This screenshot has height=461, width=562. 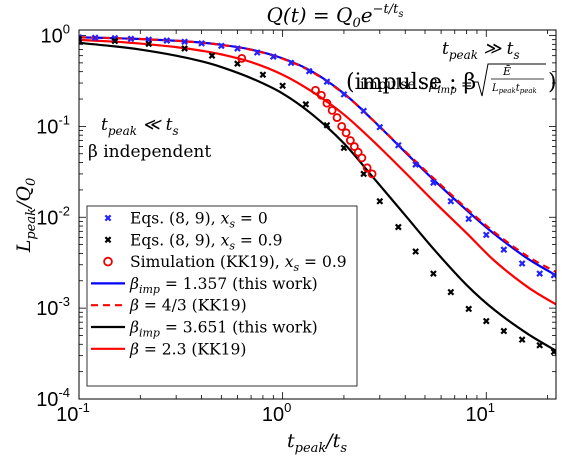 I want to click on y-tick-label: 10⁻³, so click(x=53, y=307).